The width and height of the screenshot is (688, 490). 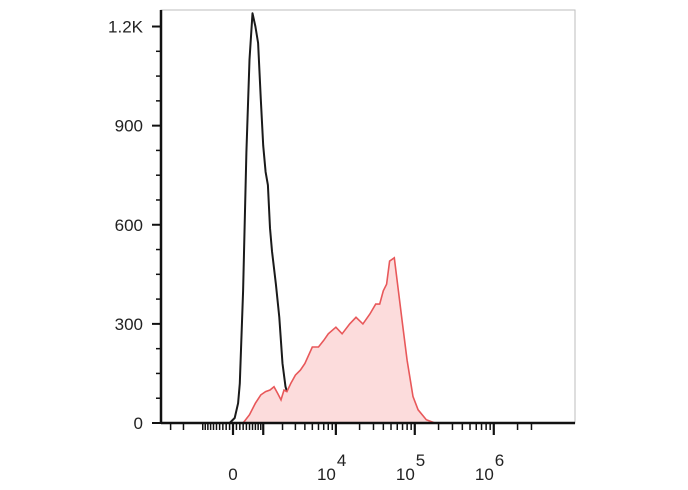 What do you see at coordinates (129, 225) in the screenshot?
I see `y-tick-label: 600` at bounding box center [129, 225].